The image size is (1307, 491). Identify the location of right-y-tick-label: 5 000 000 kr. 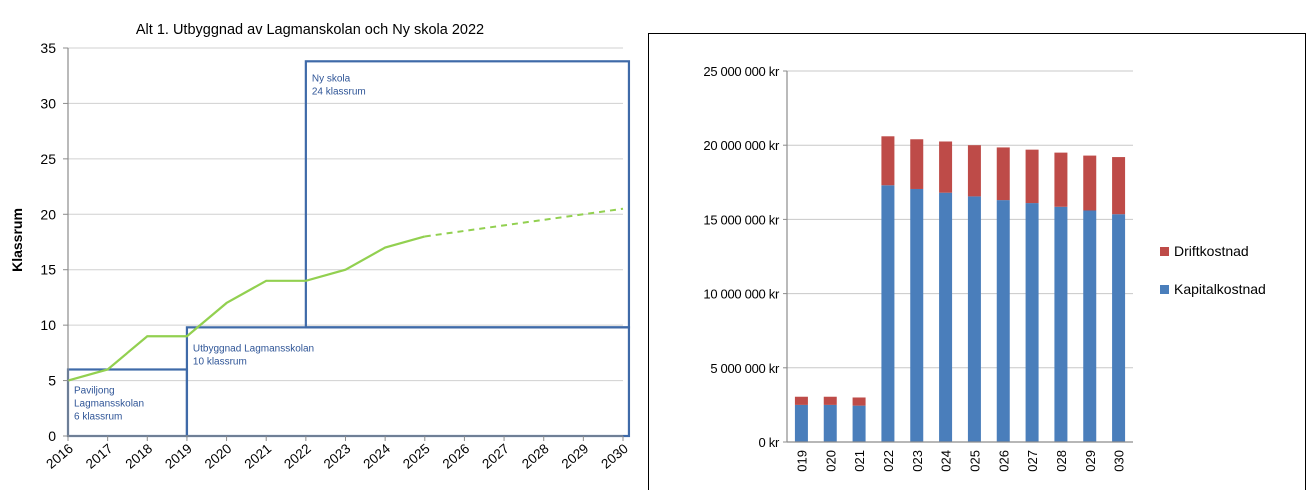
(745, 368).